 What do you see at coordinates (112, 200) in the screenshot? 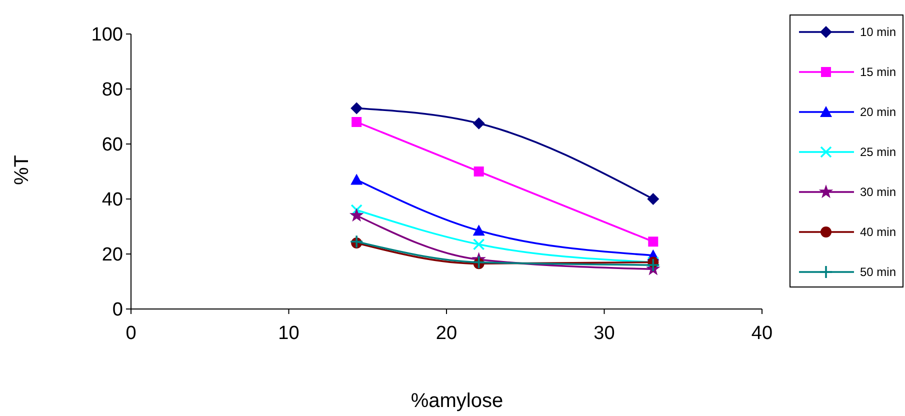
I see `y-tick-label: 40` at bounding box center [112, 200].